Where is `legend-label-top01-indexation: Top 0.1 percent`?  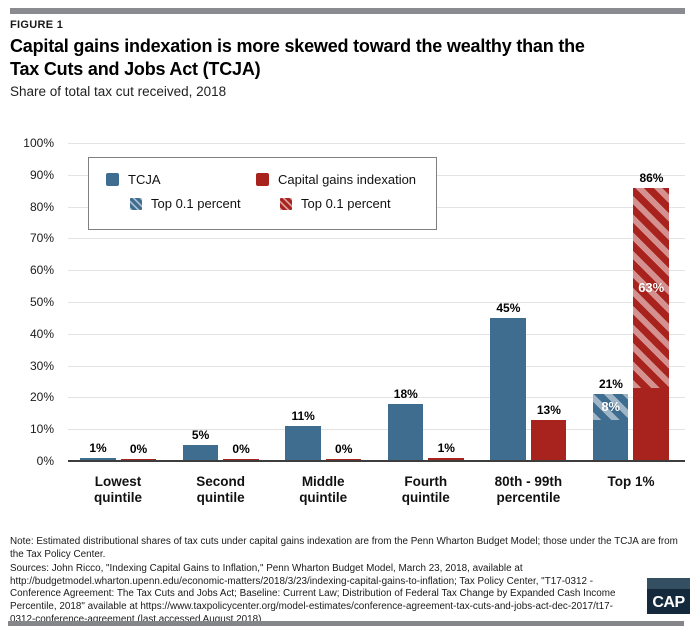
legend-label-top01-indexation: Top 0.1 percent is located at coordinates (346, 203).